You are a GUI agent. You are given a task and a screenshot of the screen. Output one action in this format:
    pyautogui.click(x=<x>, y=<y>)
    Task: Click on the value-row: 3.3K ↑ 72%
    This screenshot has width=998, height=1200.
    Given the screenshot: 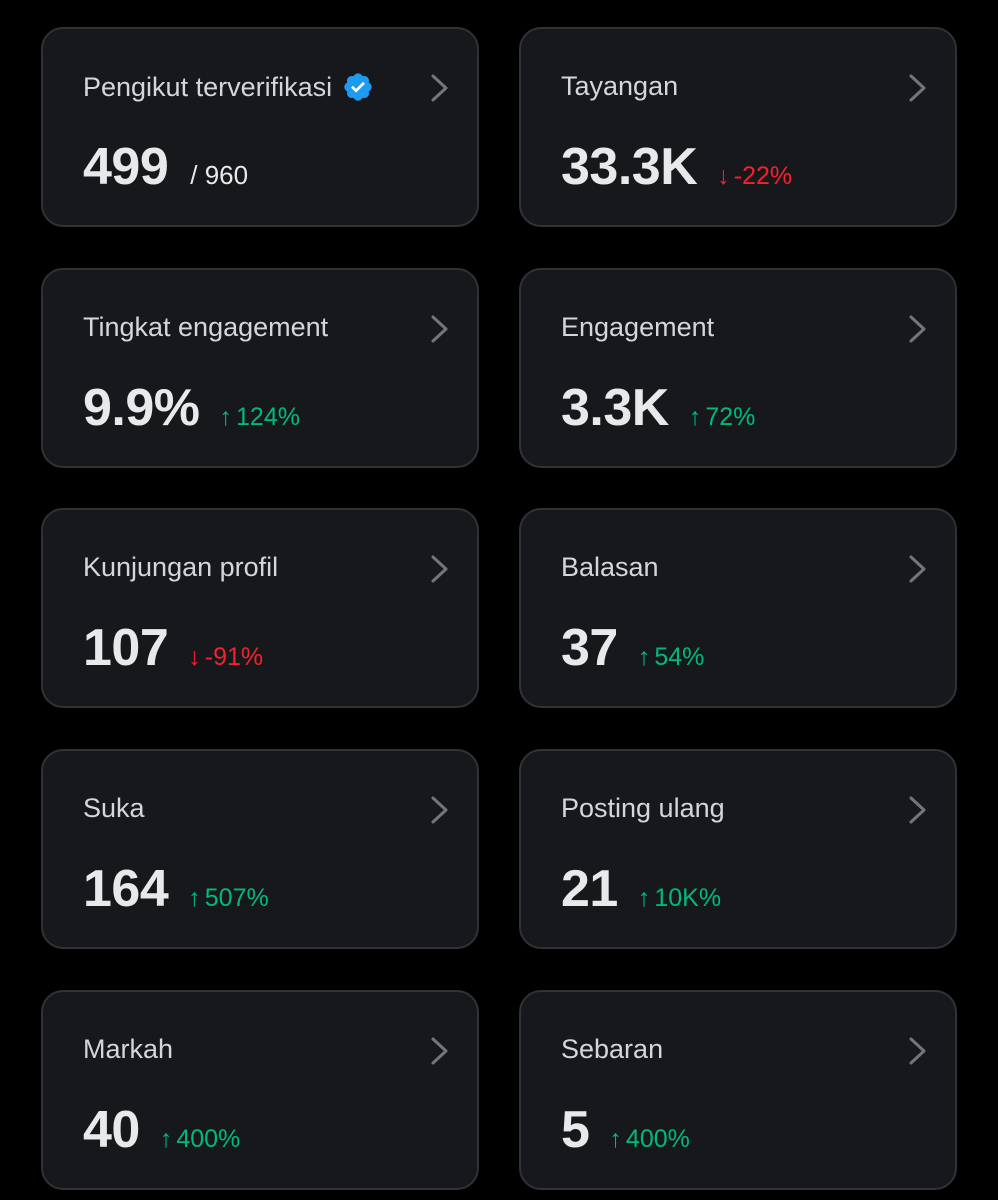 What is the action you would take?
    pyautogui.click(x=658, y=408)
    